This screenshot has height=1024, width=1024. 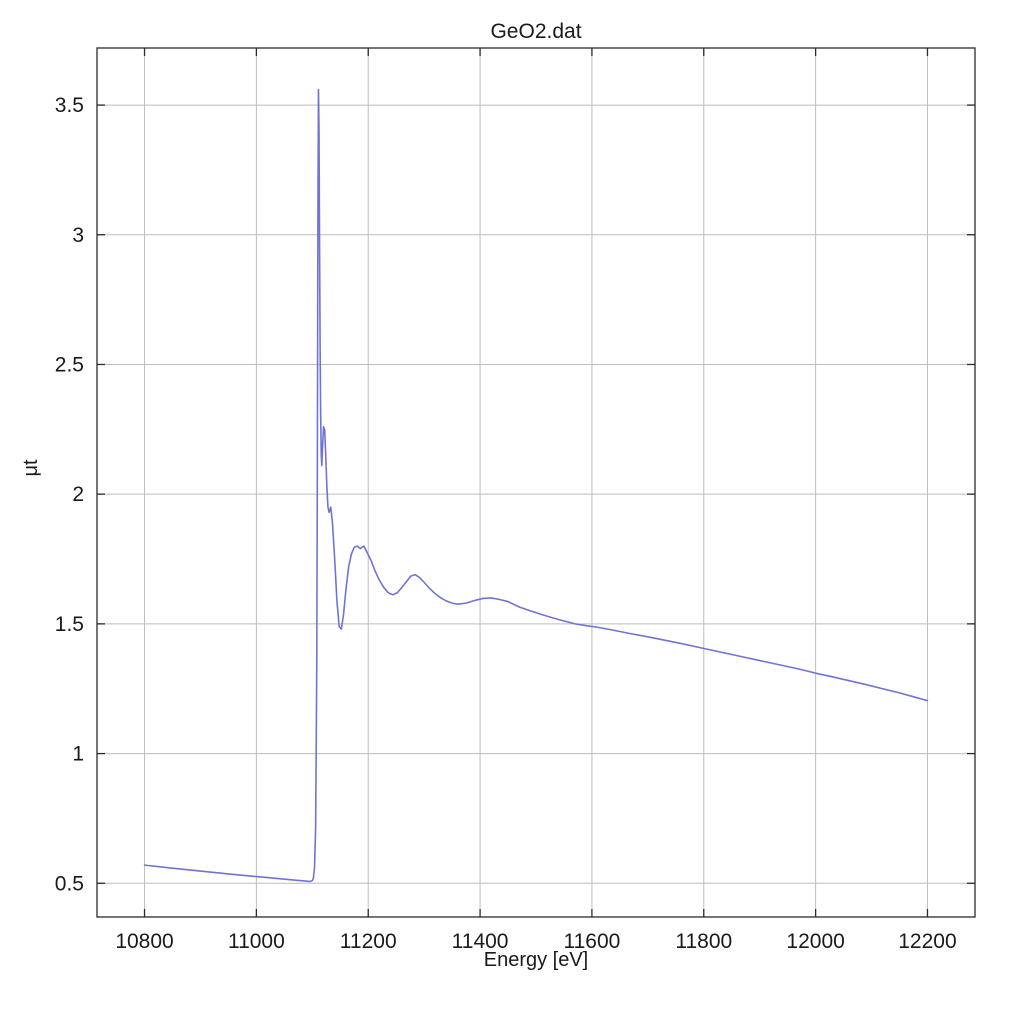 I want to click on x-tick-label: 11000, so click(x=256, y=941).